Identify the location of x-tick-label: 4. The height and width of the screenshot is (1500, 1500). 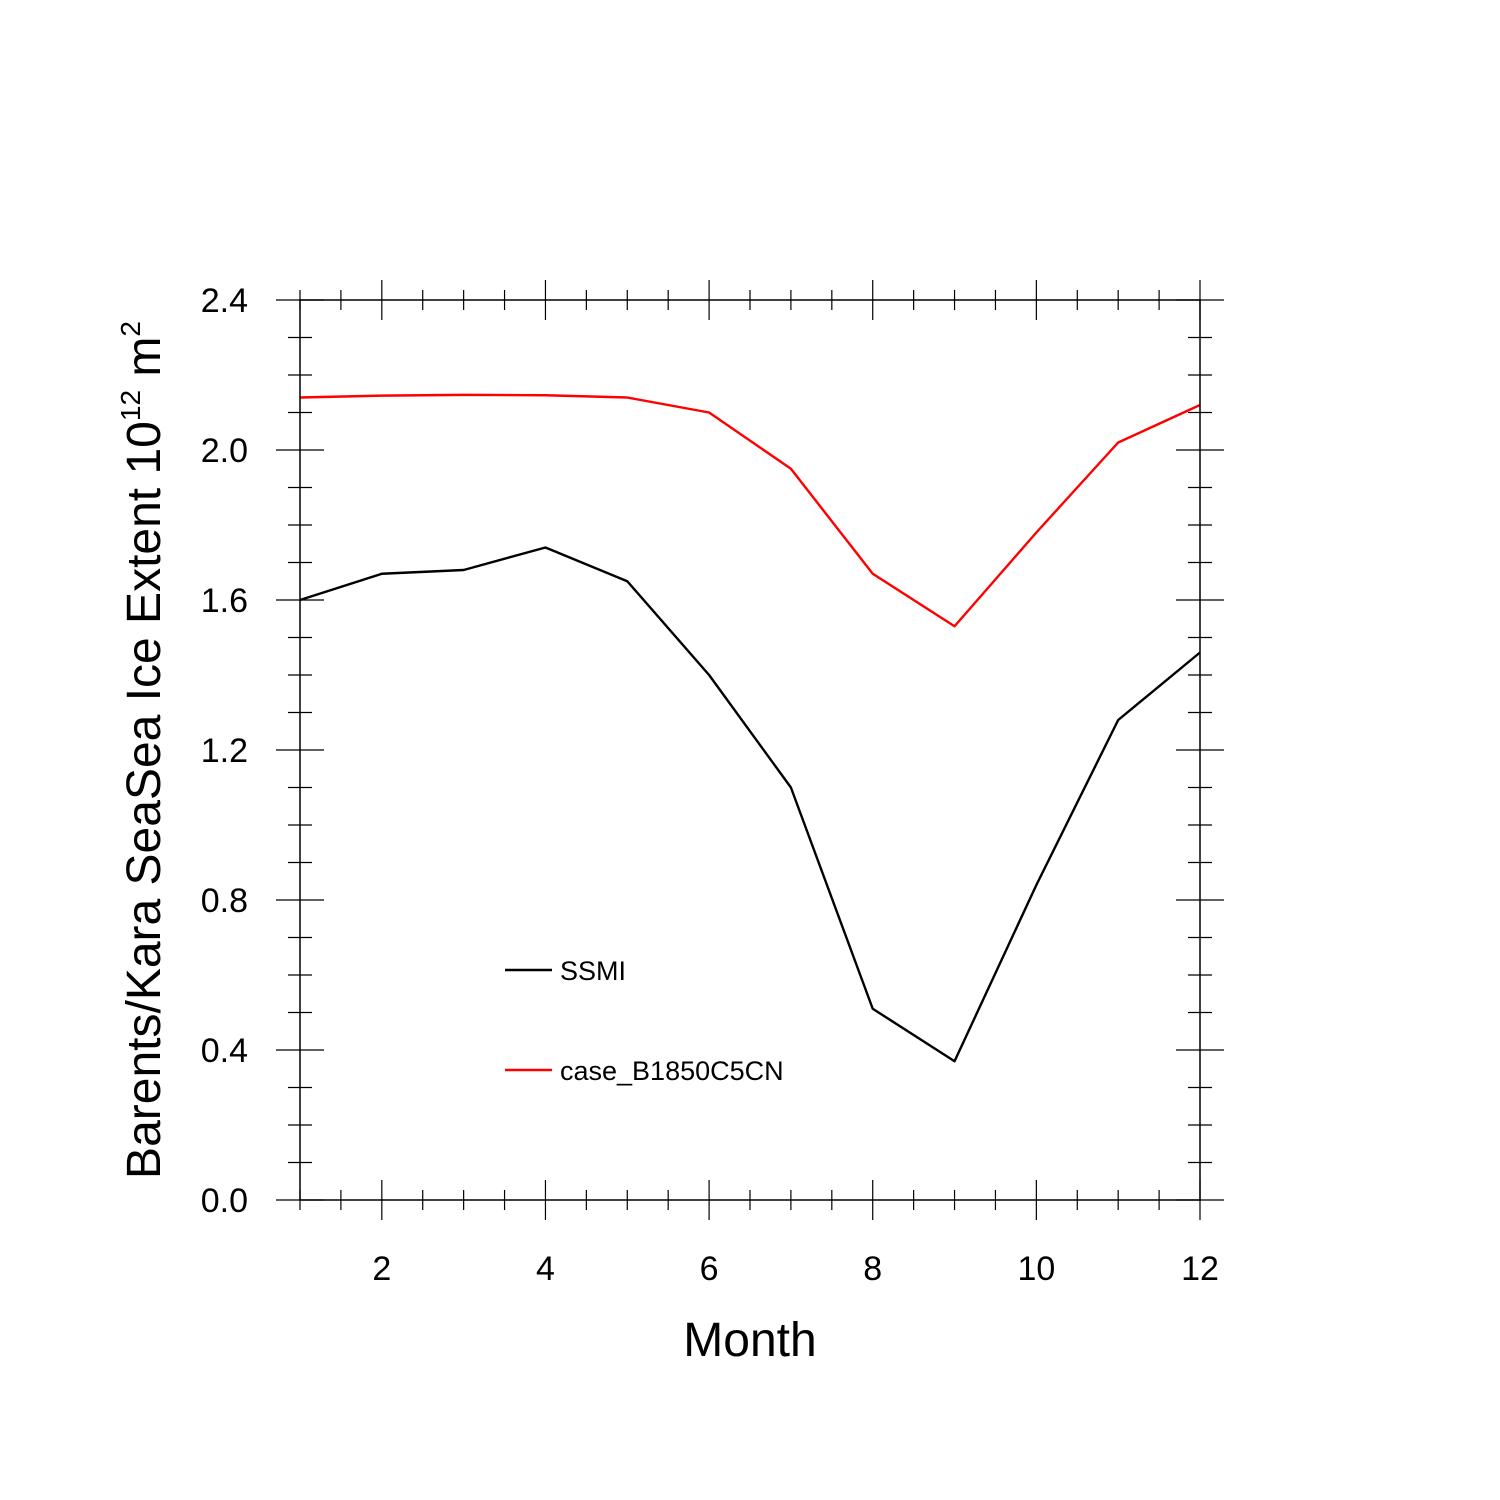
(545, 1269).